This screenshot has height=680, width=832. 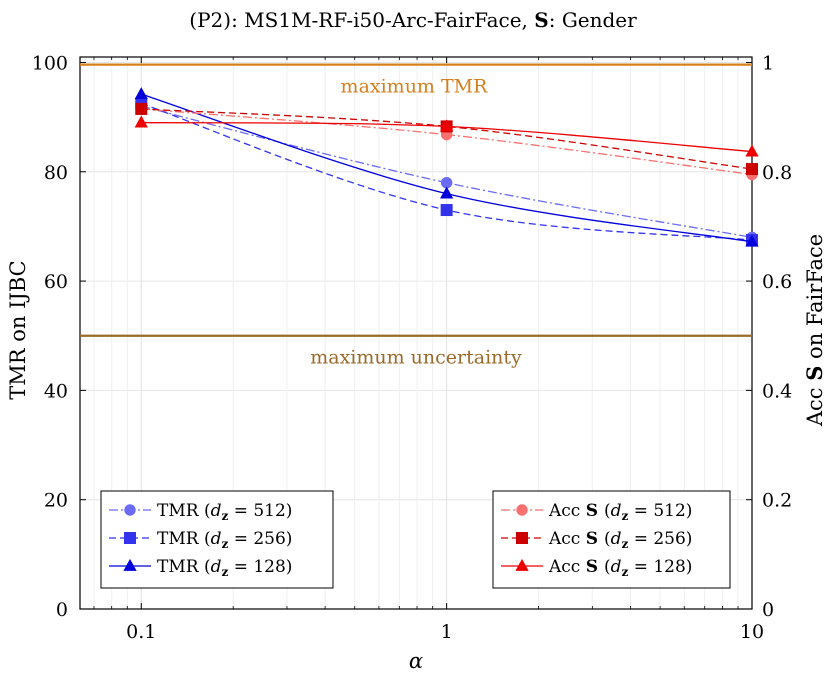 What do you see at coordinates (768, 610) in the screenshot?
I see `y-right-tick-label: 0` at bounding box center [768, 610].